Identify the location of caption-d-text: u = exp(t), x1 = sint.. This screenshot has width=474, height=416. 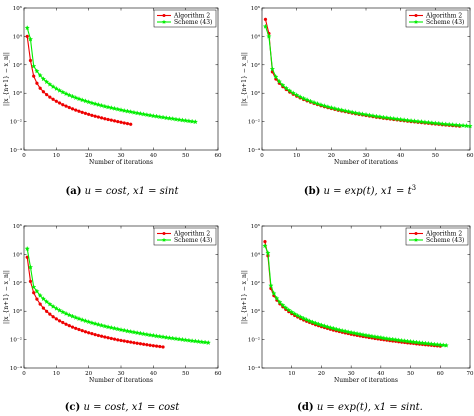
(370, 407).